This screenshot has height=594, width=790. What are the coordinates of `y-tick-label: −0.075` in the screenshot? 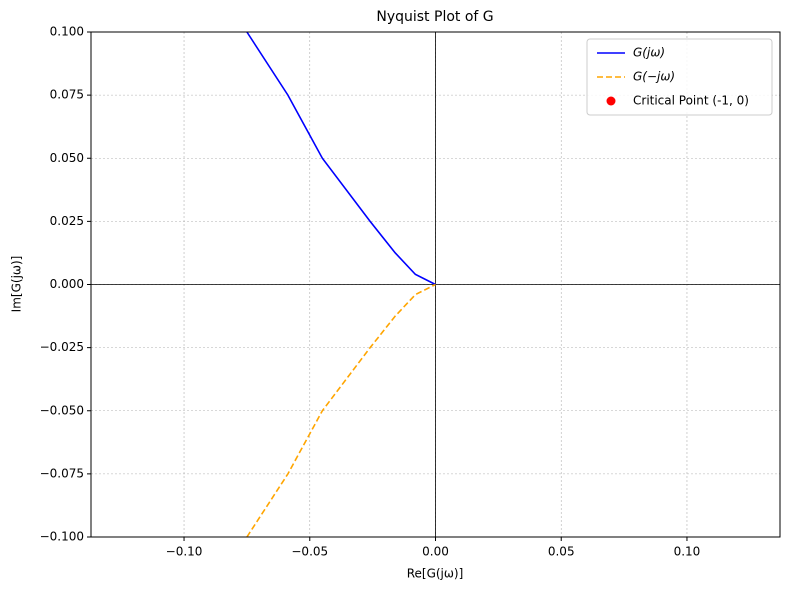 It's located at (62, 473).